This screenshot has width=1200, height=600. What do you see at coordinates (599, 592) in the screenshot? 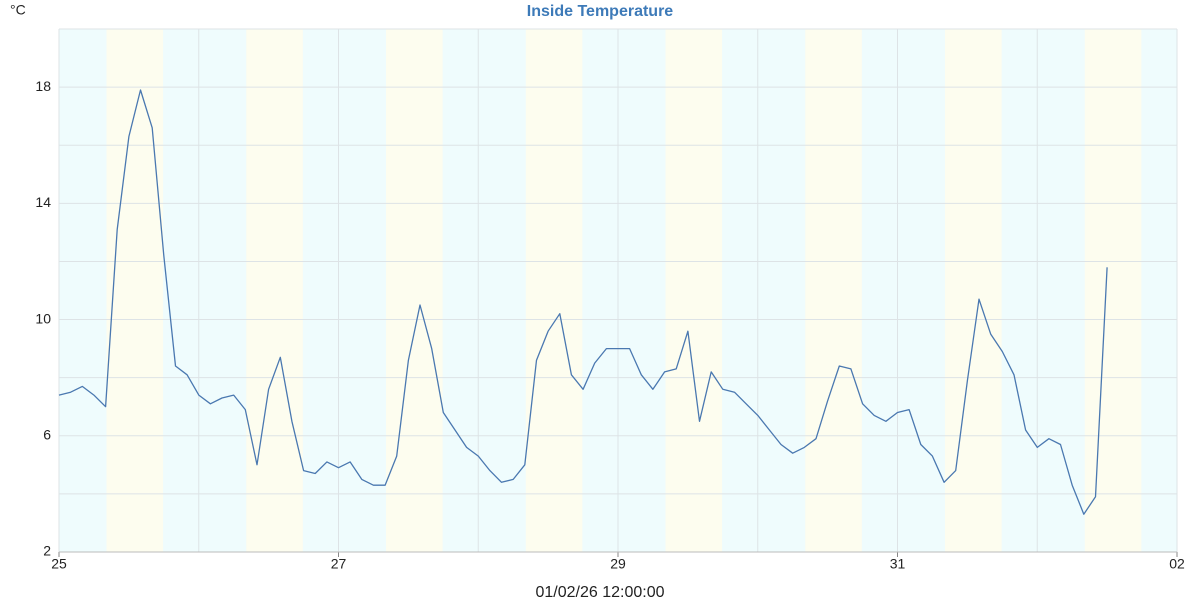
I see `time-annotation: 01/02/26 12:00:00` at bounding box center [599, 592].